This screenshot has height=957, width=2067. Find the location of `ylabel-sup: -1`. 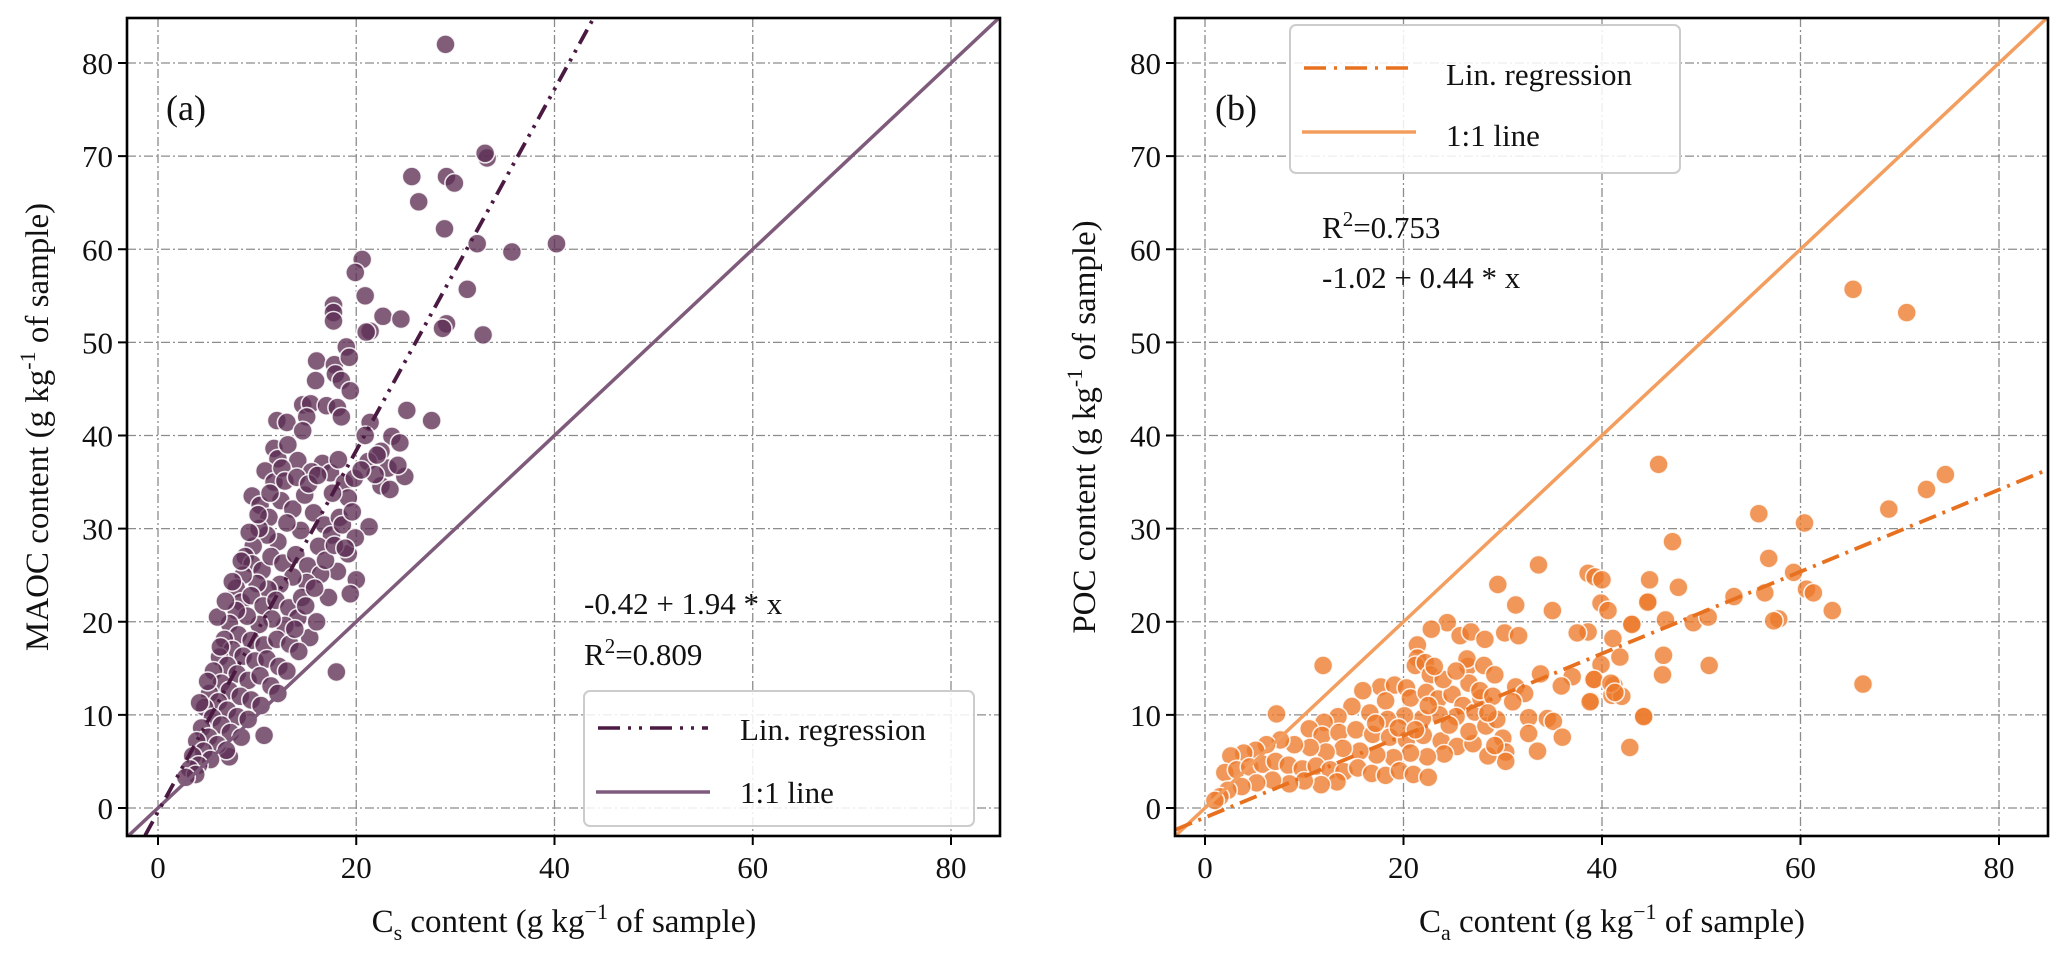

ylabel-sup: -1 is located at coordinates (1074, 378).